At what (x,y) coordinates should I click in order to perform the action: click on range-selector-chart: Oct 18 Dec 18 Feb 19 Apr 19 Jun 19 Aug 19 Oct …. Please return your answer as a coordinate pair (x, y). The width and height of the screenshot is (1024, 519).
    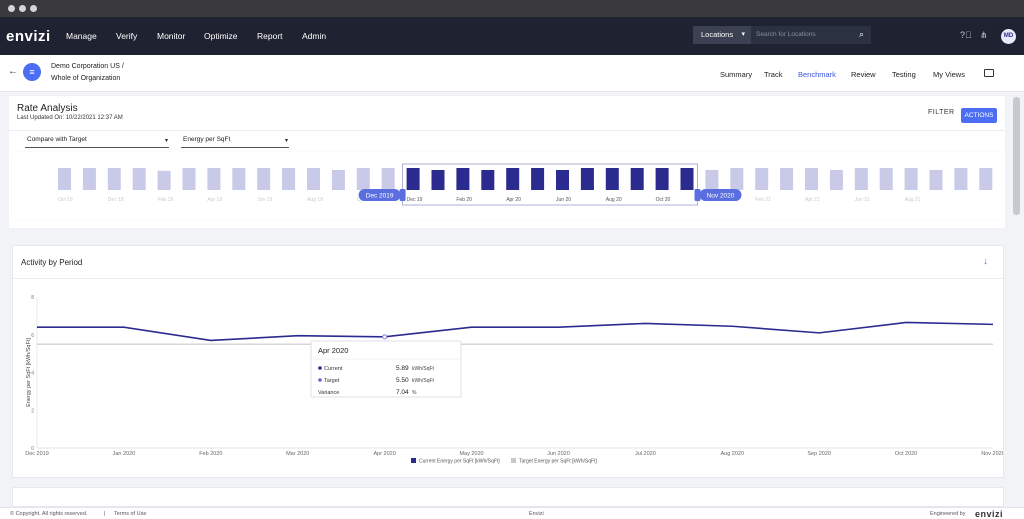
    Looking at the image, I should click on (507, 186).